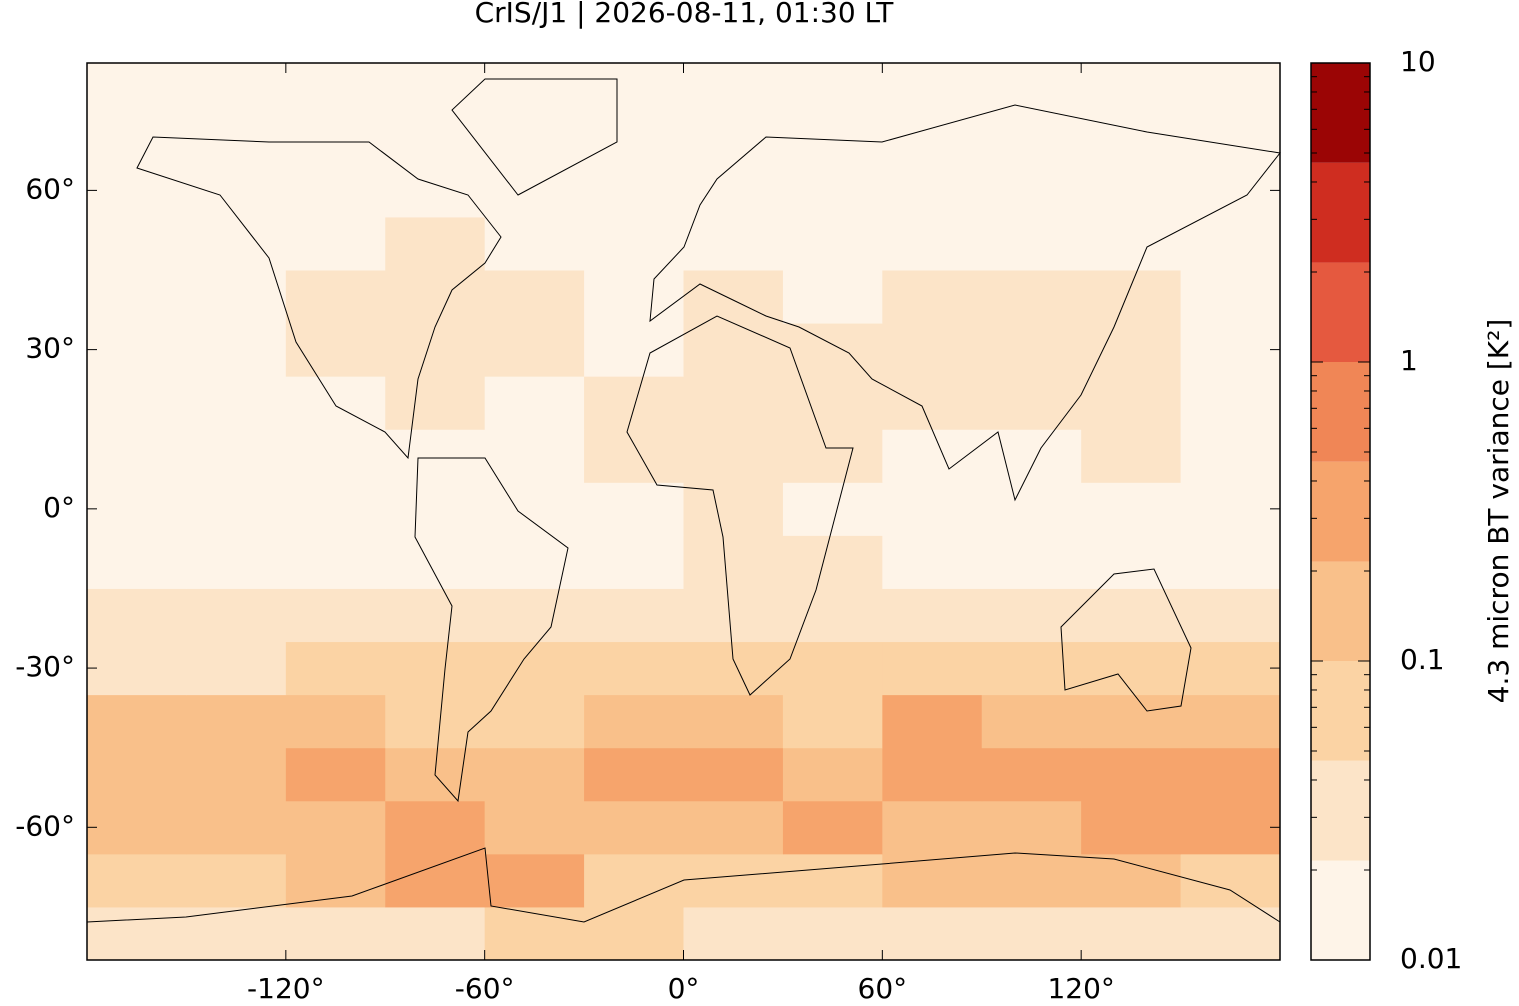 This screenshot has width=1519, height=1006. Describe the element at coordinates (1340, 511) in the screenshot. I see `colorbar-frame` at that location.